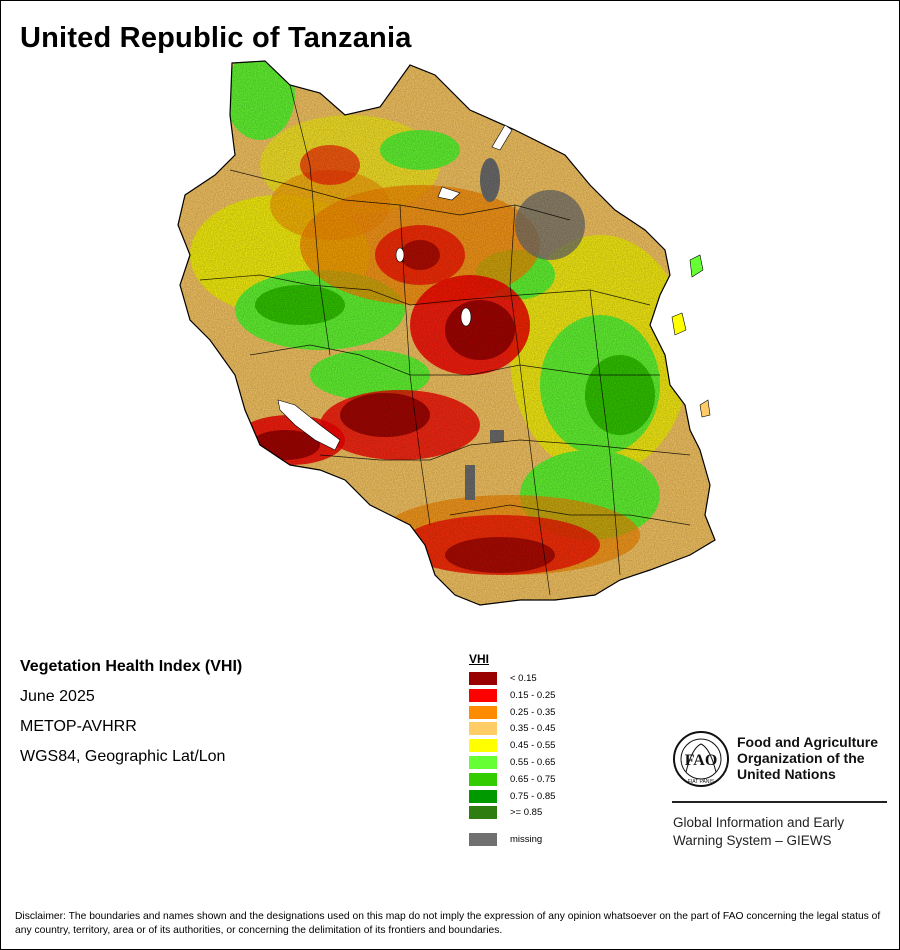 This screenshot has height=950, width=900. I want to click on period: June 2025, so click(57, 696).